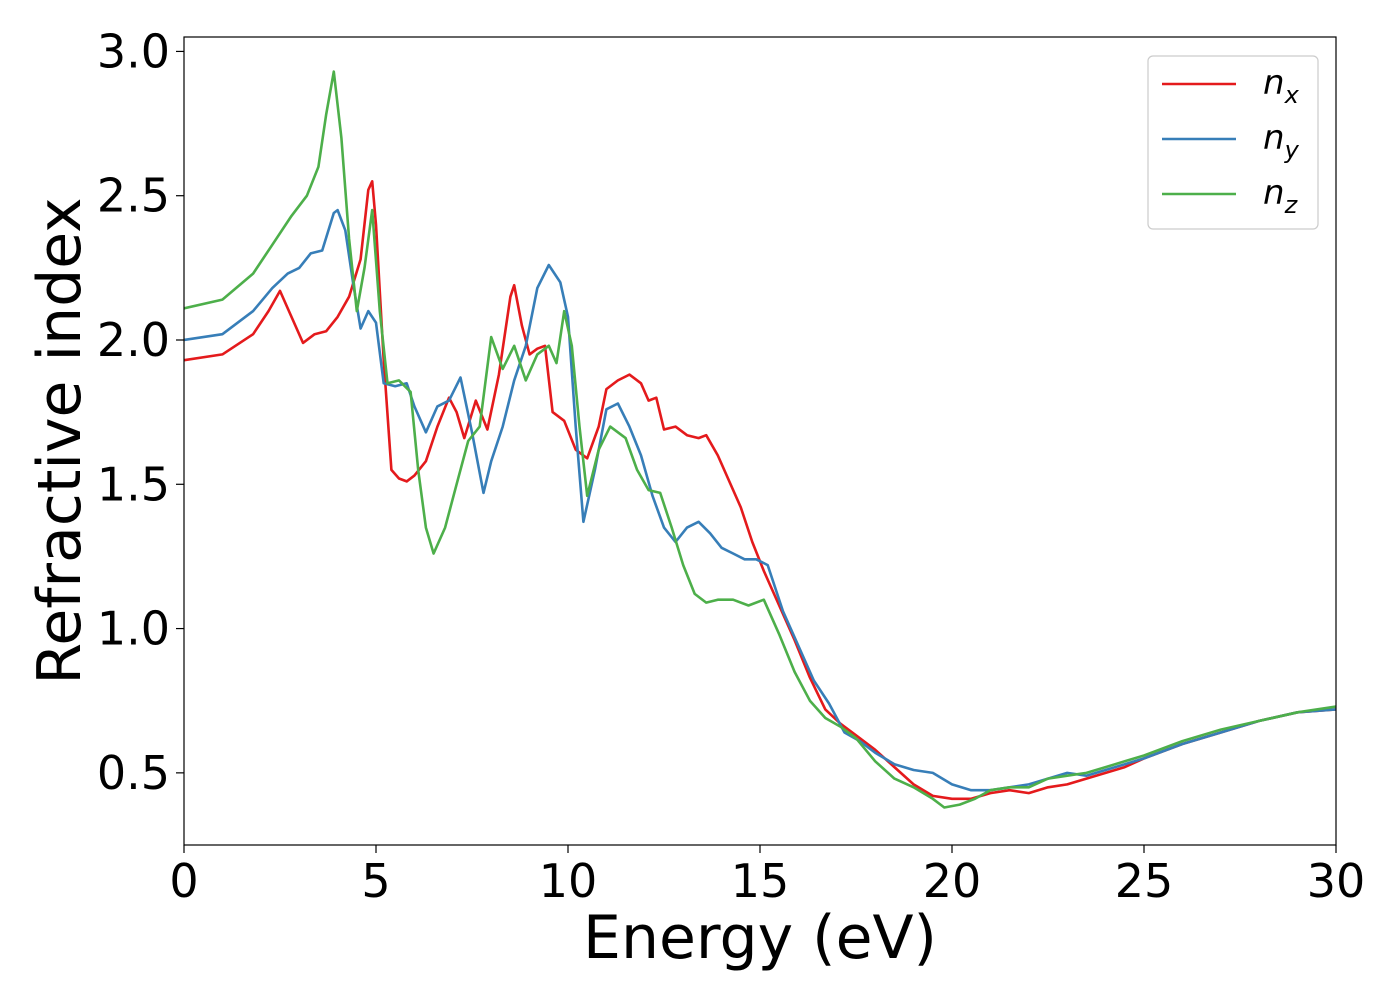 The image size is (1400, 1005). Describe the element at coordinates (133, 51) in the screenshot. I see `y-tick-label: 3.0` at that location.